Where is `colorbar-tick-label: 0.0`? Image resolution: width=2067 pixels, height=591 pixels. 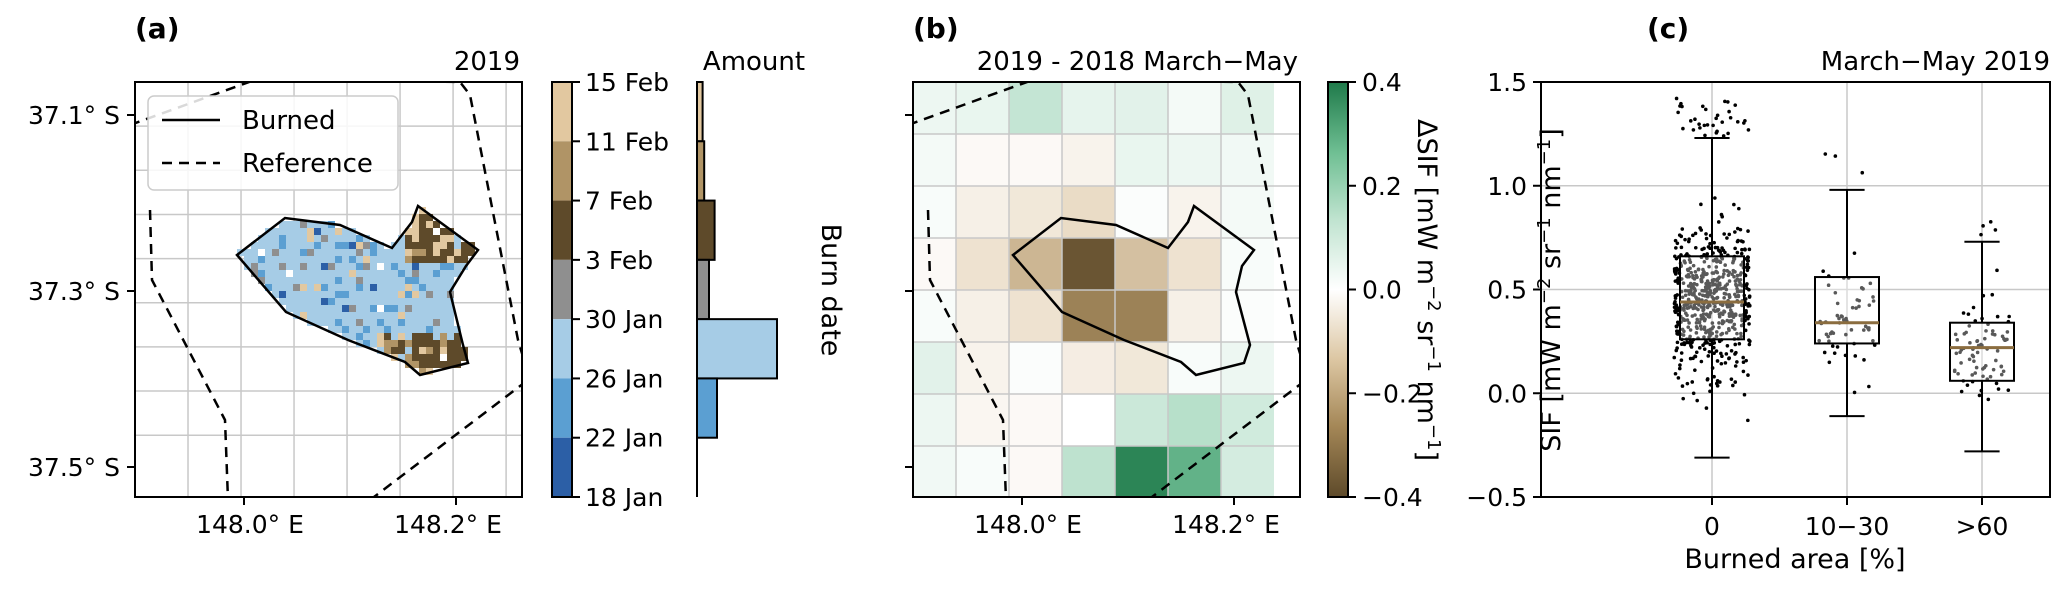
colorbar-tick-label: 0.0 is located at coordinates (1382, 290).